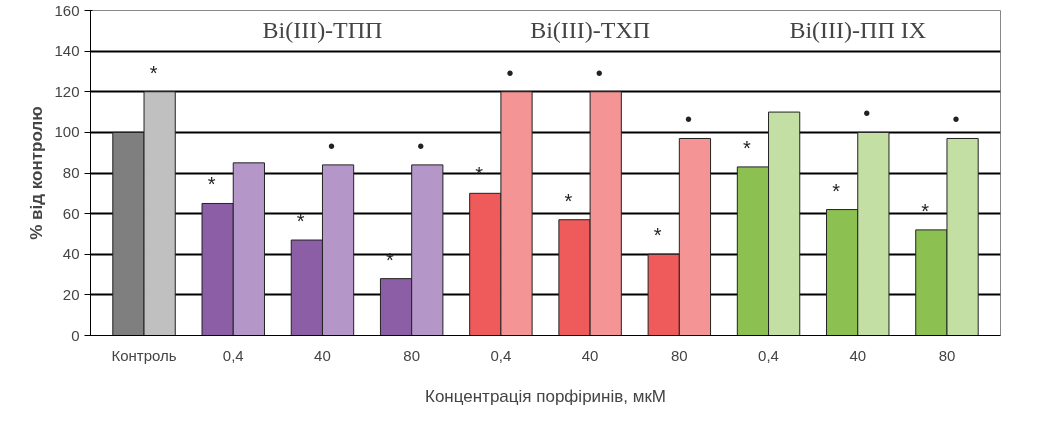  Describe the element at coordinates (322, 29) in the screenshot. I see `annotation: Bi(III)-ТПП` at that location.